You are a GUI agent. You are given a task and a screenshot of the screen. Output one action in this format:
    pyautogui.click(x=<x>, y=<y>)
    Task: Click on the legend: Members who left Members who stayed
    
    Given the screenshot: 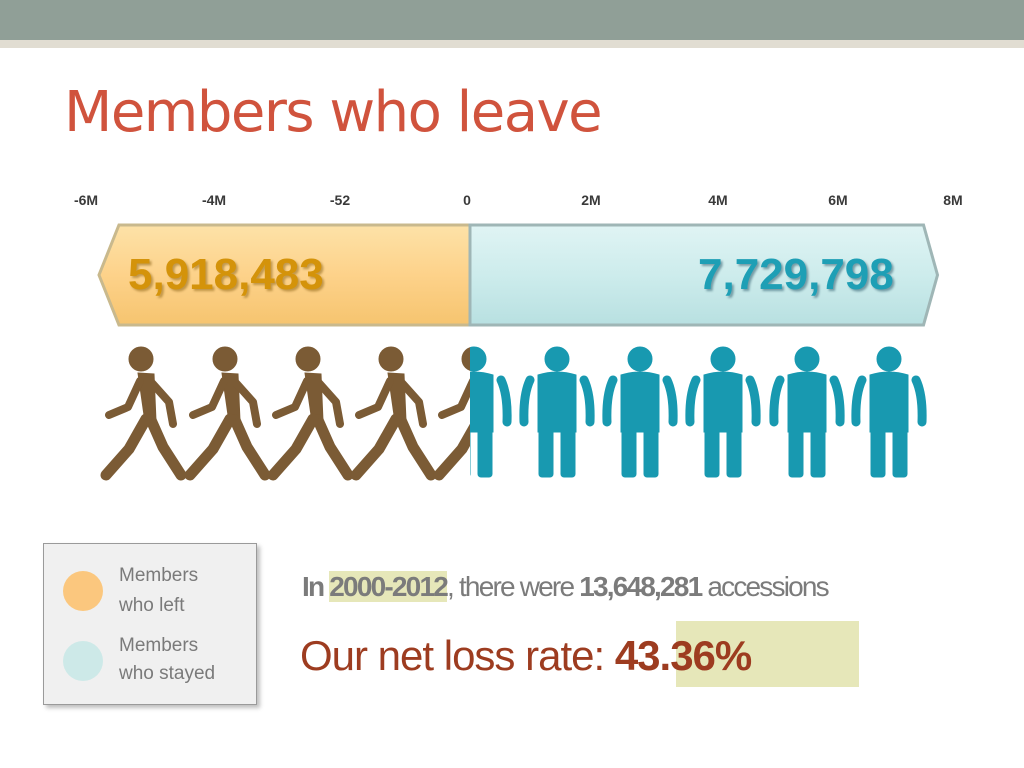 What is the action you would take?
    pyautogui.click(x=150, y=624)
    